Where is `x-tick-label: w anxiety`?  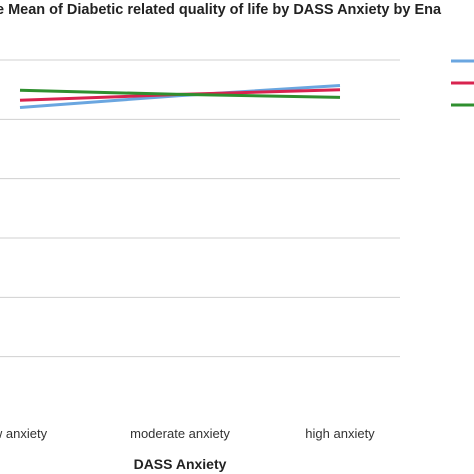 x-tick-label: w anxiety is located at coordinates (24, 433).